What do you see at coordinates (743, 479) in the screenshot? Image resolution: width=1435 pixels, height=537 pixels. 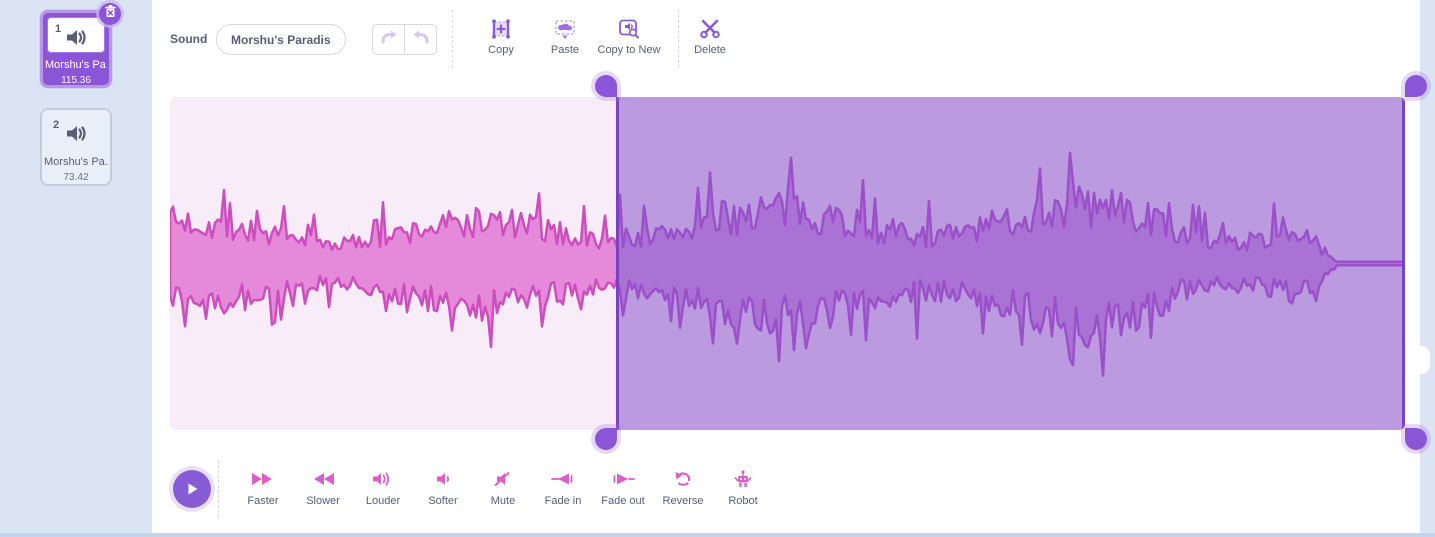 I see `robot-icon` at bounding box center [743, 479].